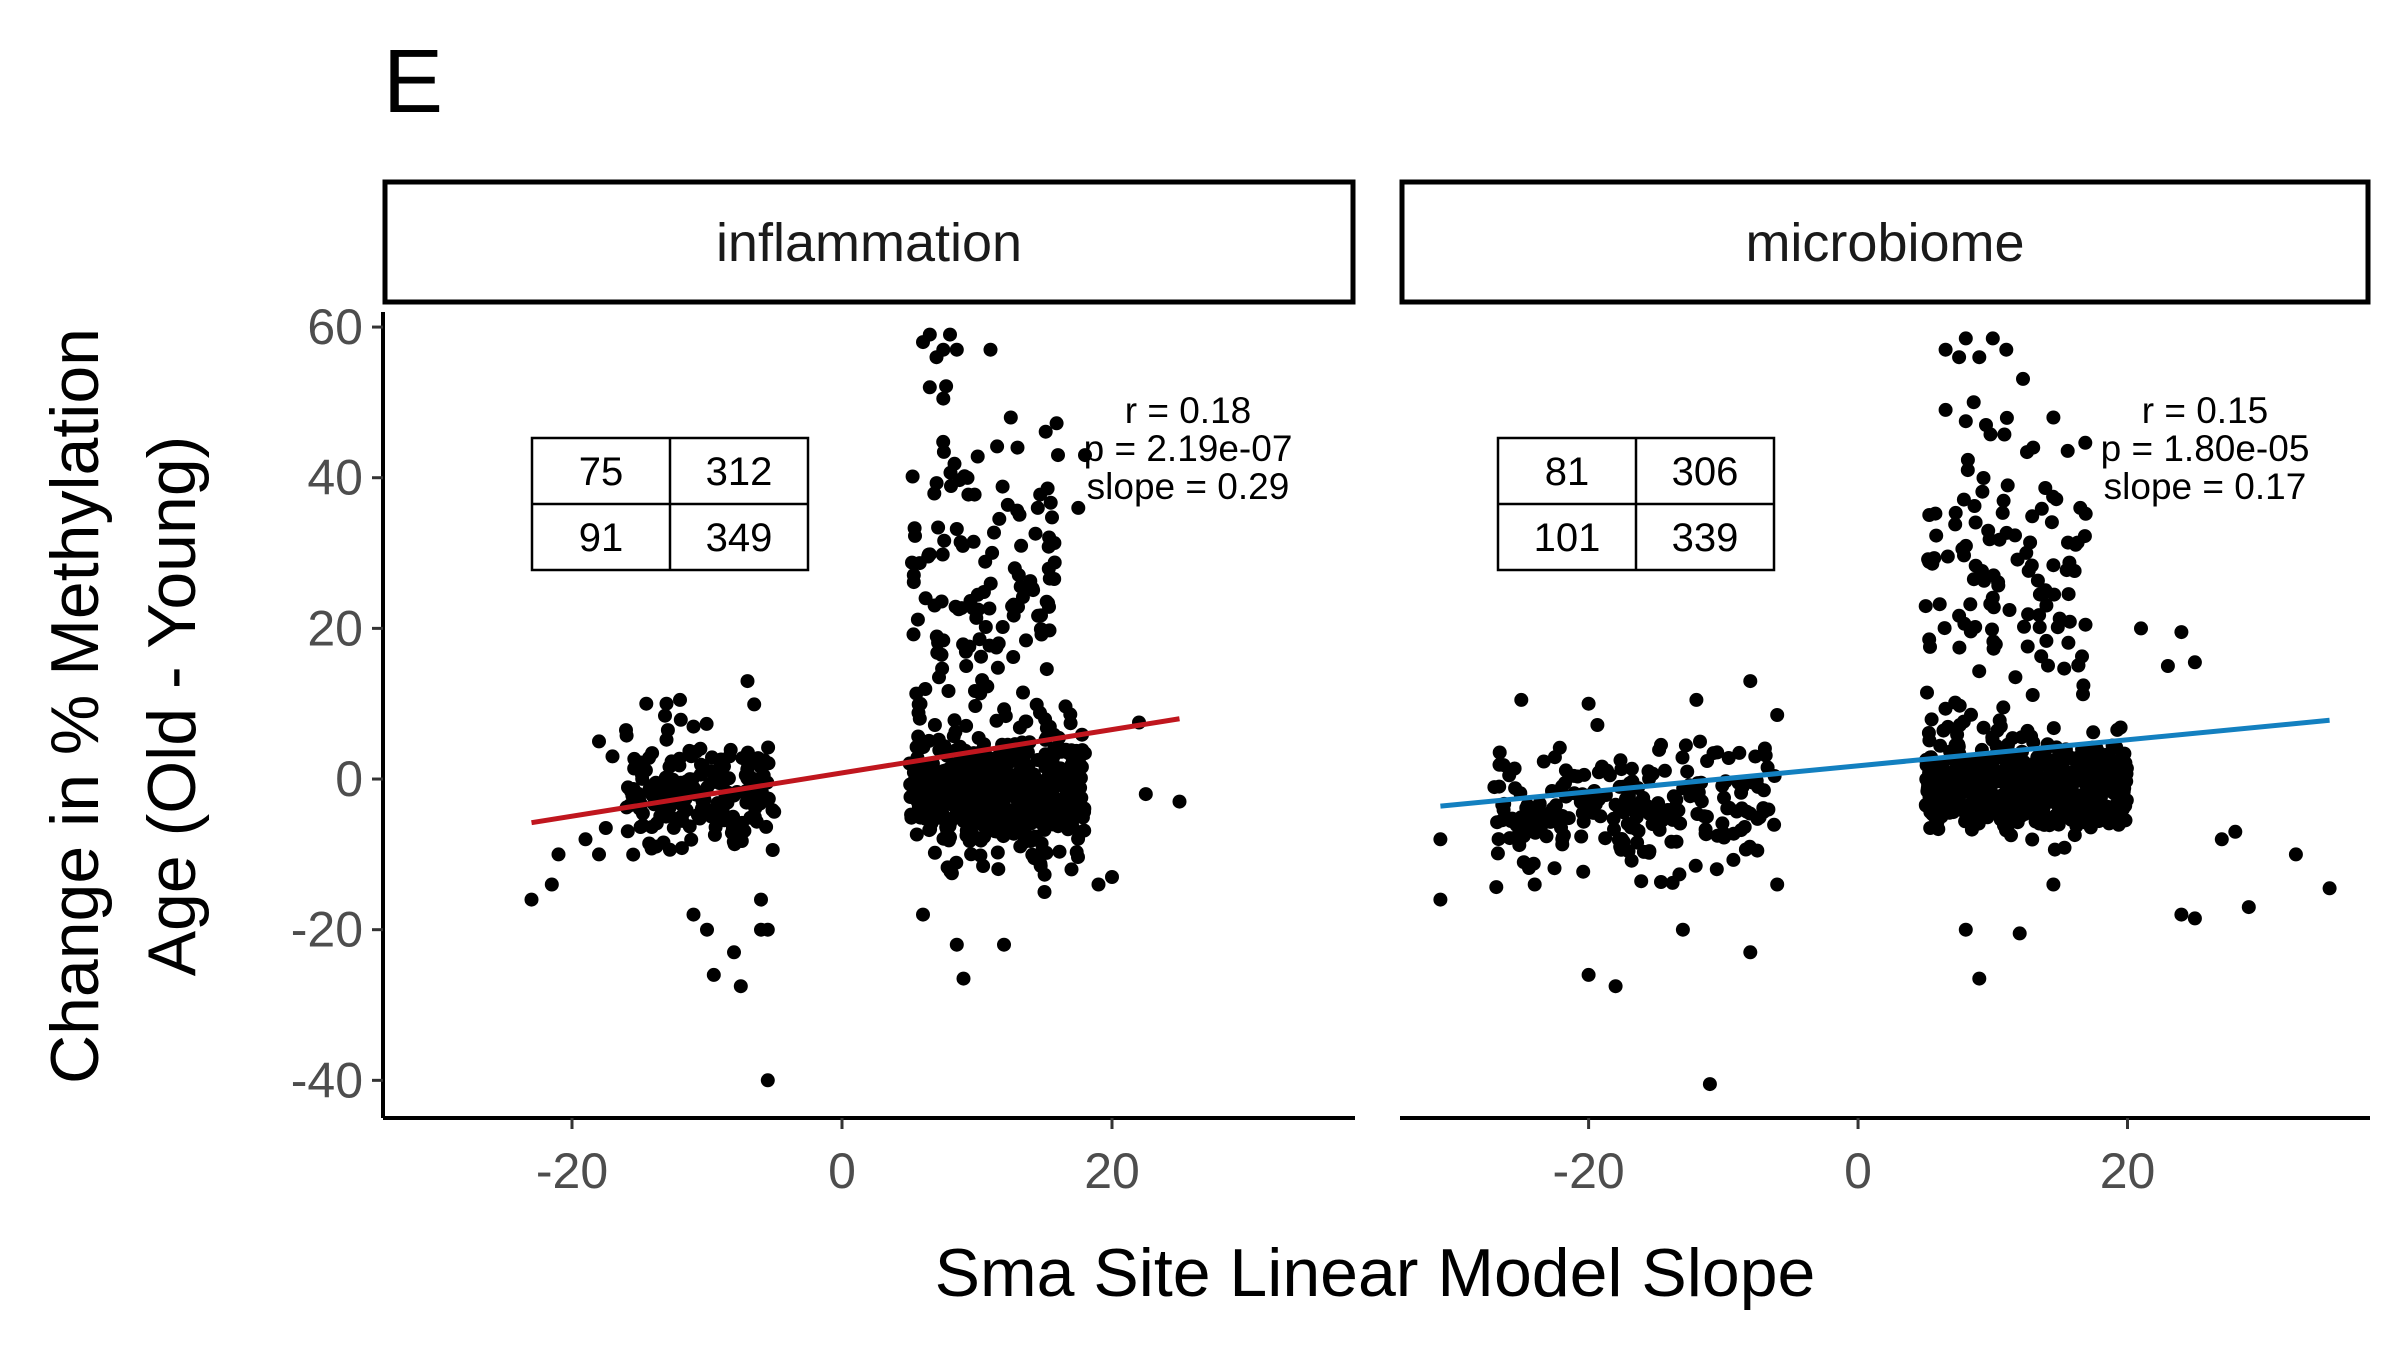 The height and width of the screenshot is (1350, 2400). Describe the element at coordinates (413, 82) in the screenshot. I see `panel-tag: E` at that location.